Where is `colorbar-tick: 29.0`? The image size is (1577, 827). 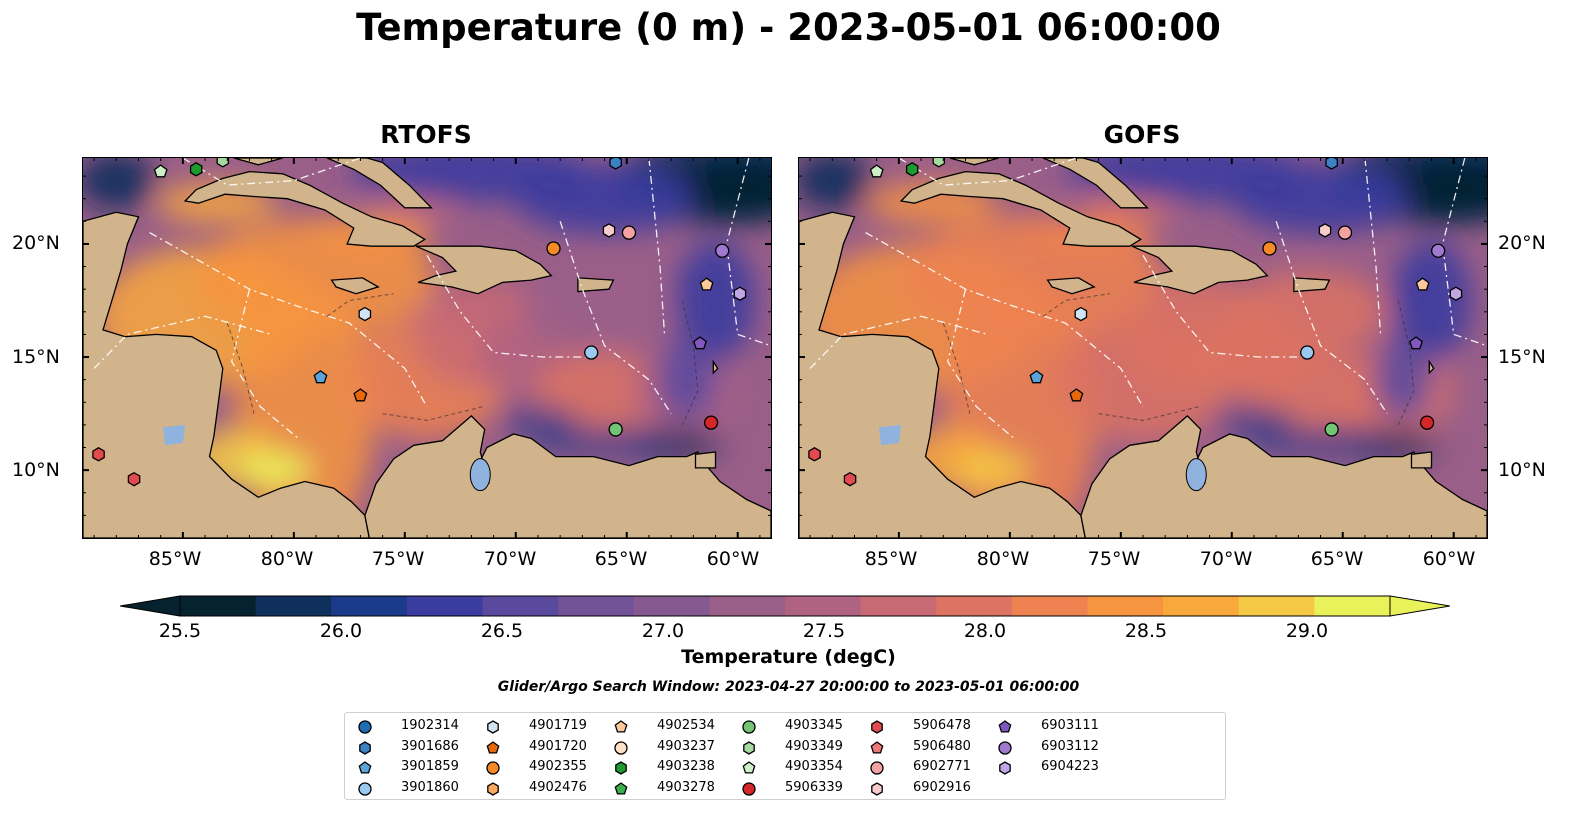 colorbar-tick: 29.0 is located at coordinates (1307, 631).